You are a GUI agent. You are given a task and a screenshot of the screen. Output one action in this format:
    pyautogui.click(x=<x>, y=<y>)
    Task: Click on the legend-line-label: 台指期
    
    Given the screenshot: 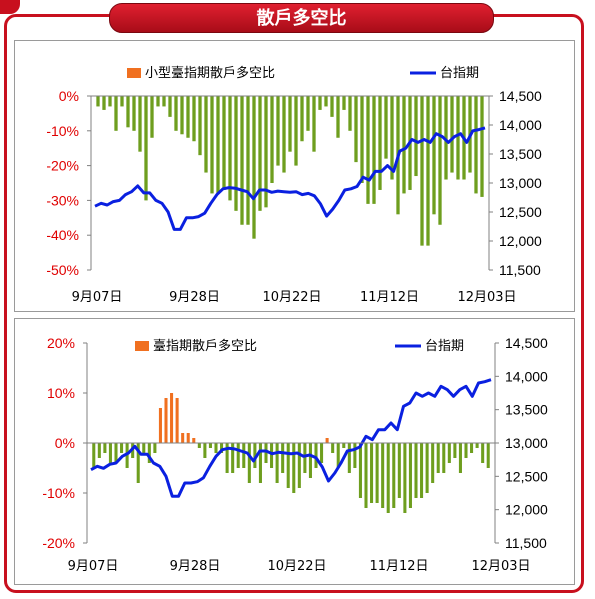 What is the action you would take?
    pyautogui.click(x=459, y=73)
    